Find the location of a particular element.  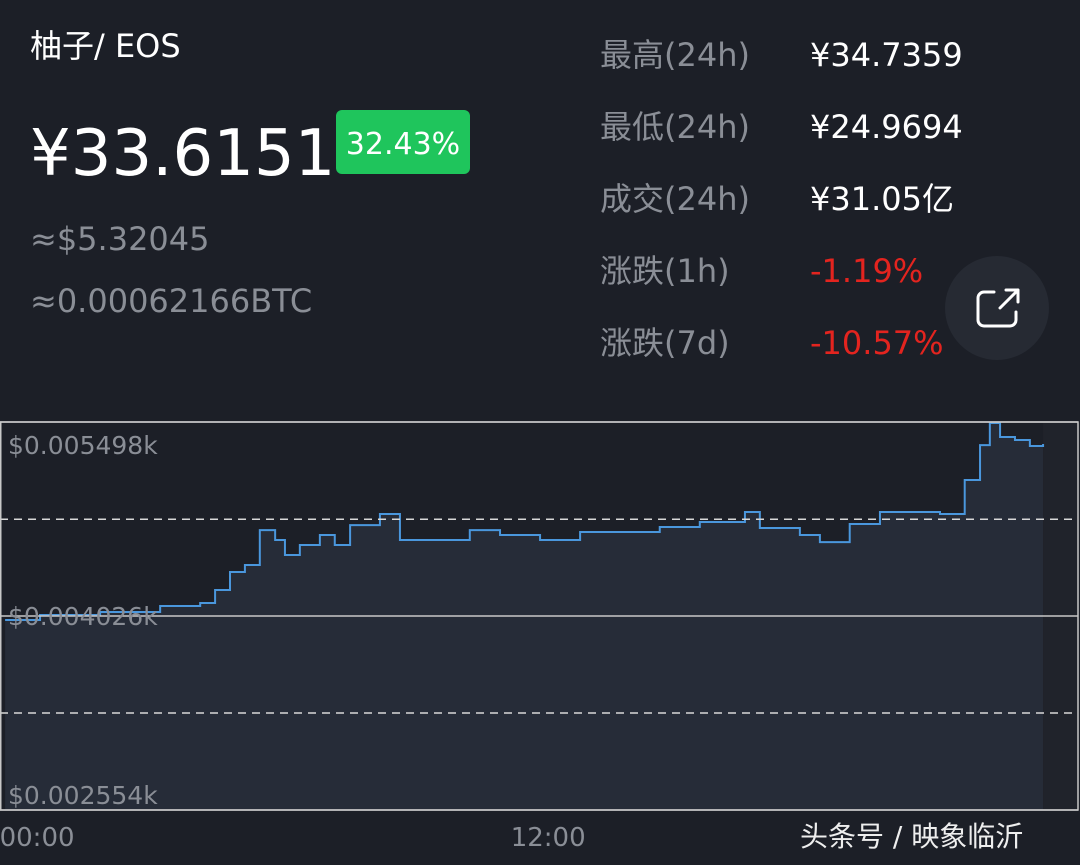

x-tick-label: 12:00 is located at coordinates (548, 838).